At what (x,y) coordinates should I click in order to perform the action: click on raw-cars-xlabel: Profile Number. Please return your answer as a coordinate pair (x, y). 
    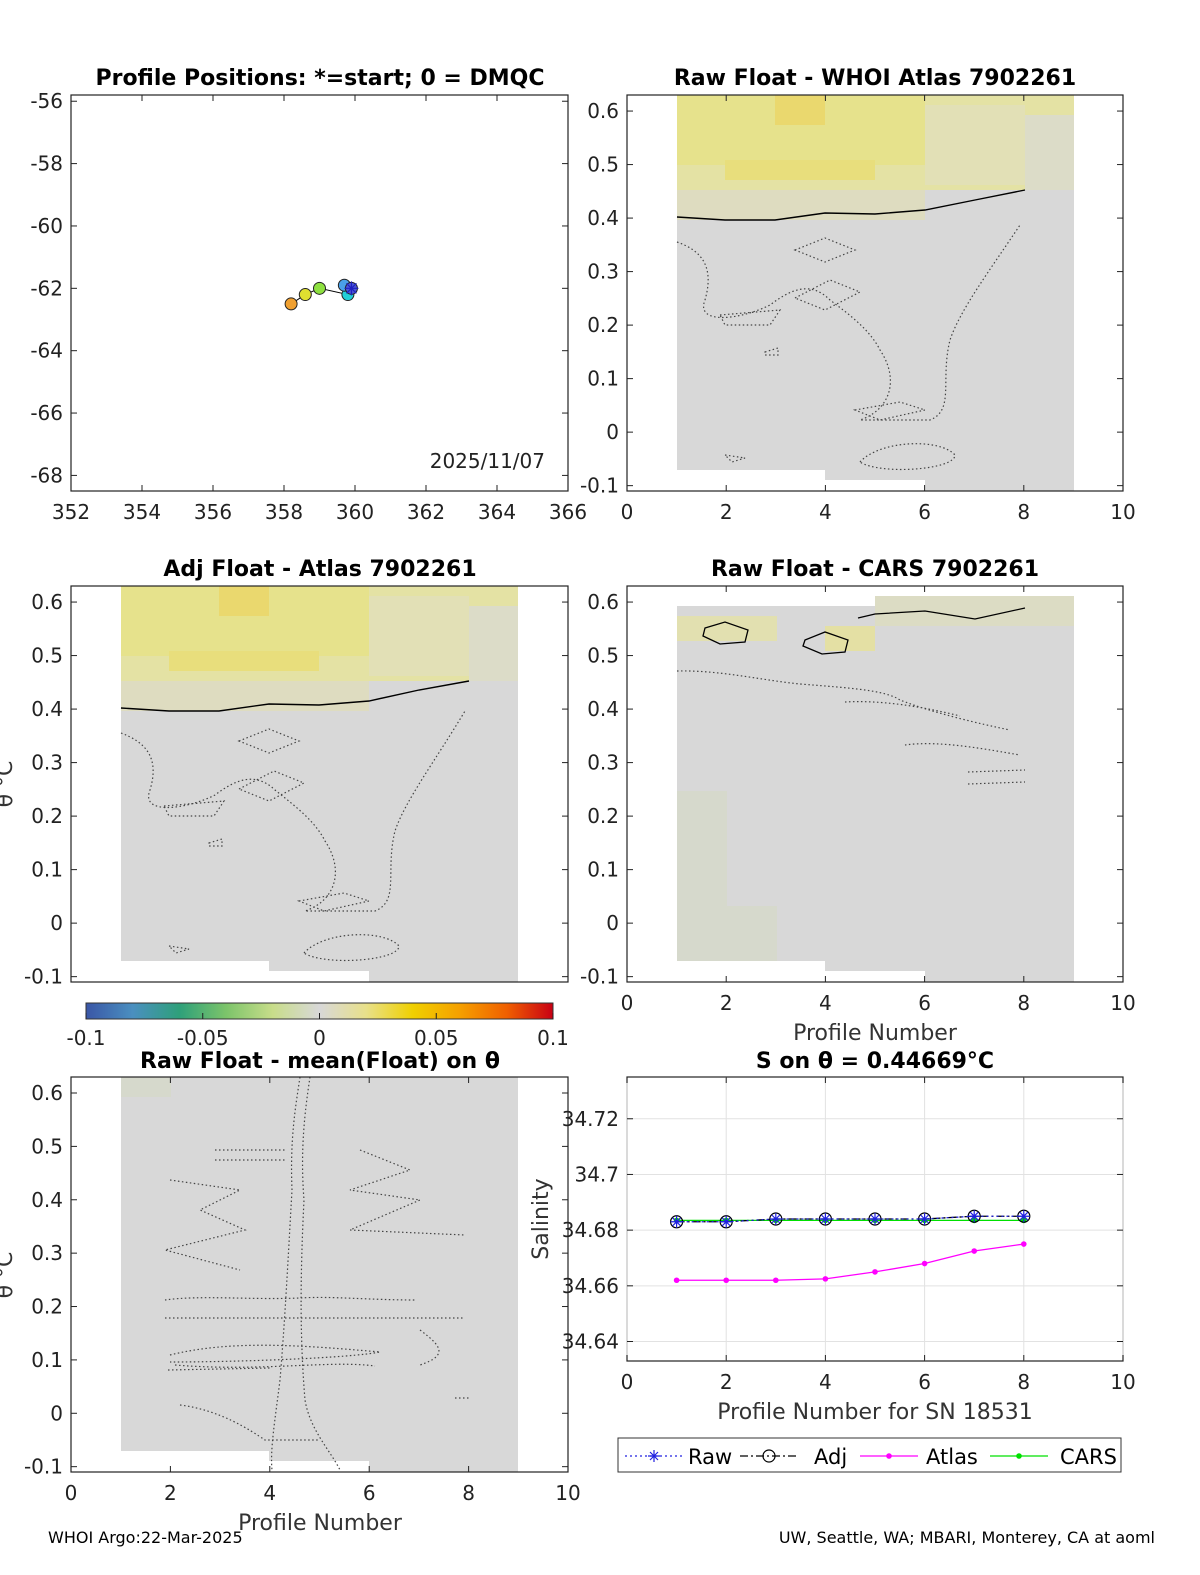
    Looking at the image, I should click on (875, 1033).